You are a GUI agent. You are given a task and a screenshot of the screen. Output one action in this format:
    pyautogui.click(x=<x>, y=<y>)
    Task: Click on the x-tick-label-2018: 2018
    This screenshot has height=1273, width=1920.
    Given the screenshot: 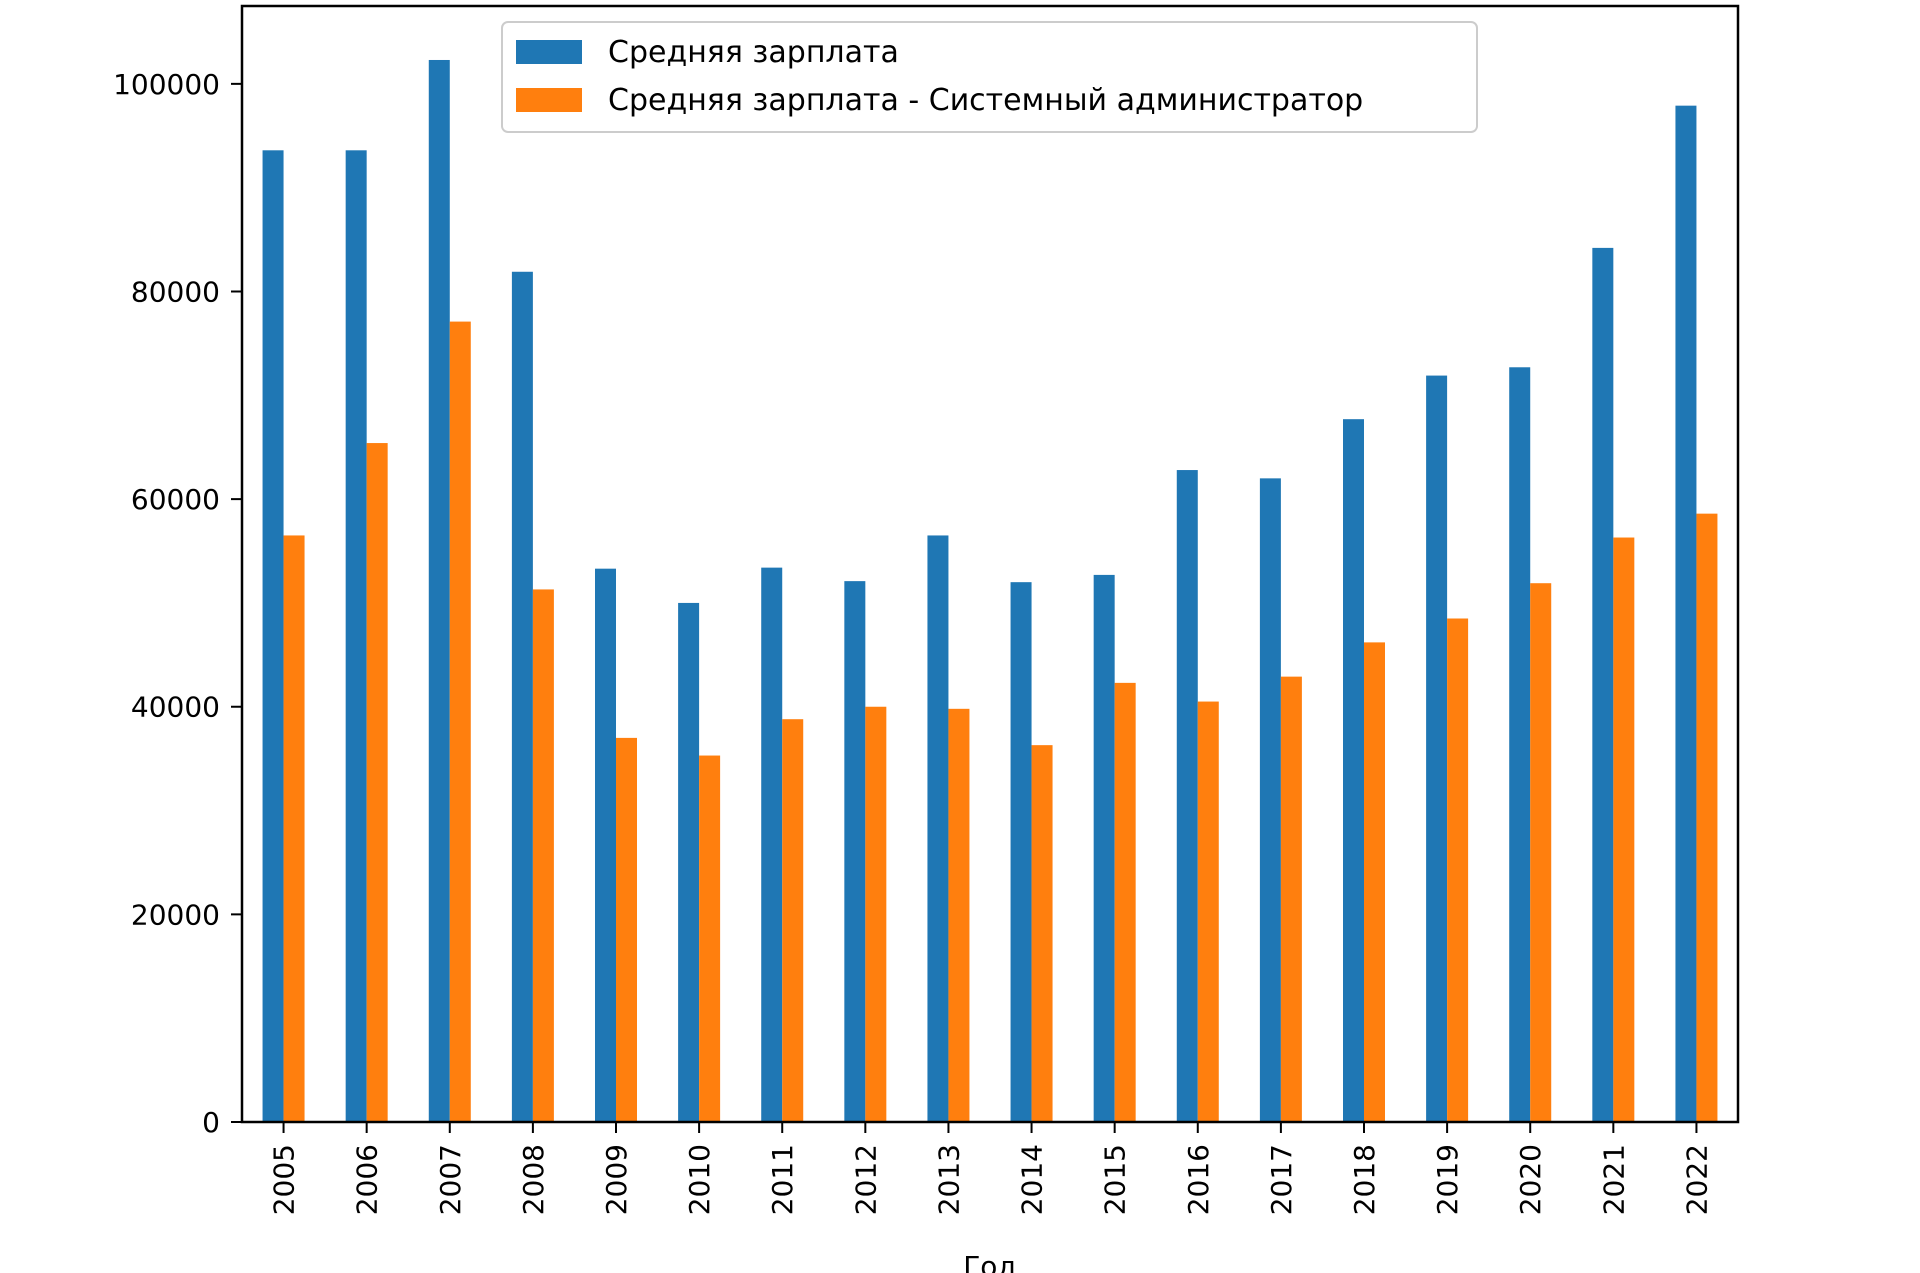 What is the action you would take?
    pyautogui.click(x=1364, y=1179)
    